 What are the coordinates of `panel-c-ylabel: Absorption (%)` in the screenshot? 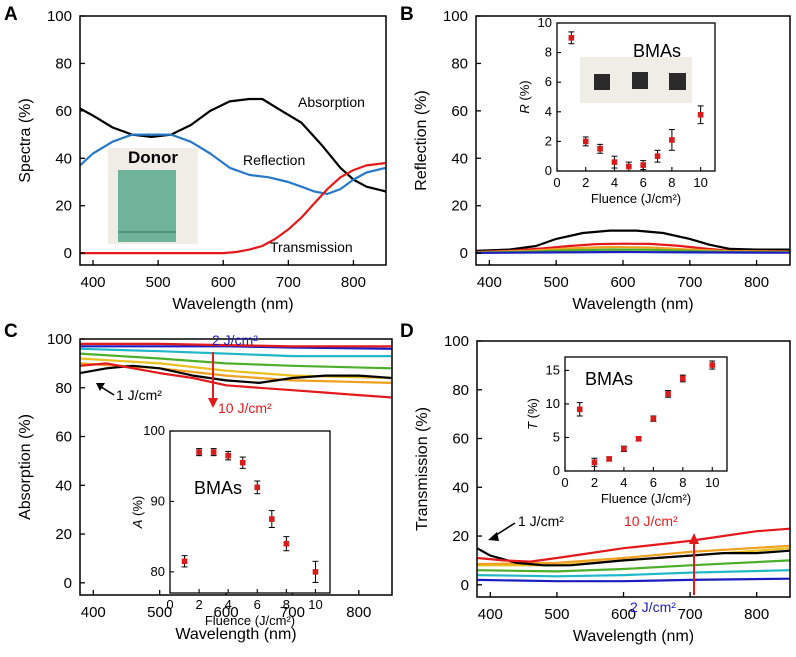 It's located at (25, 467).